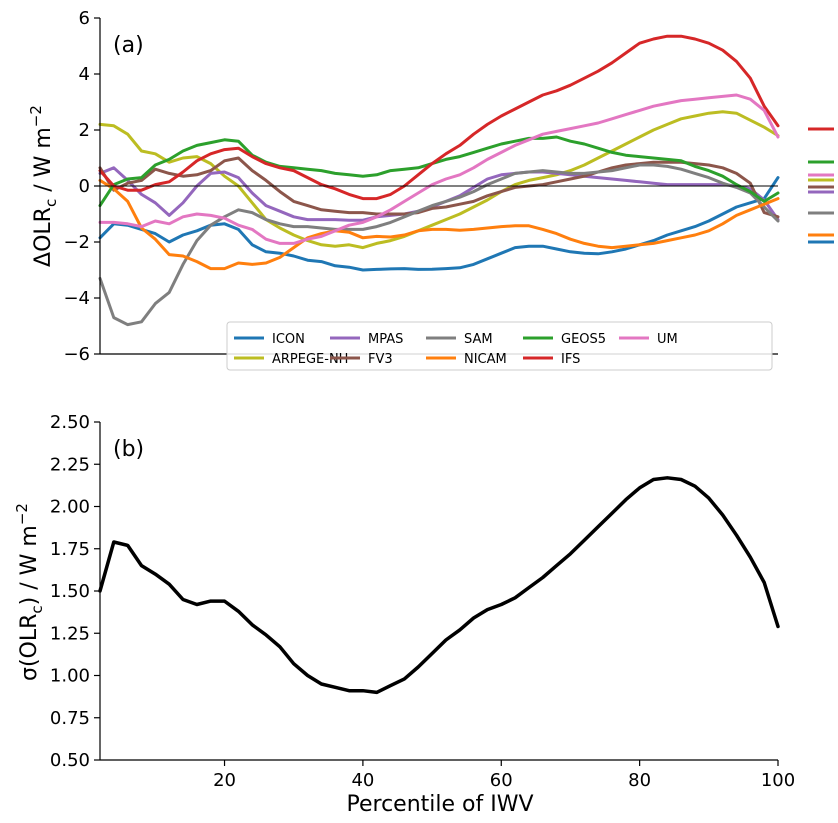  What do you see at coordinates (385, 339) in the screenshot?
I see `legend-label-mpas: MPAS` at bounding box center [385, 339].